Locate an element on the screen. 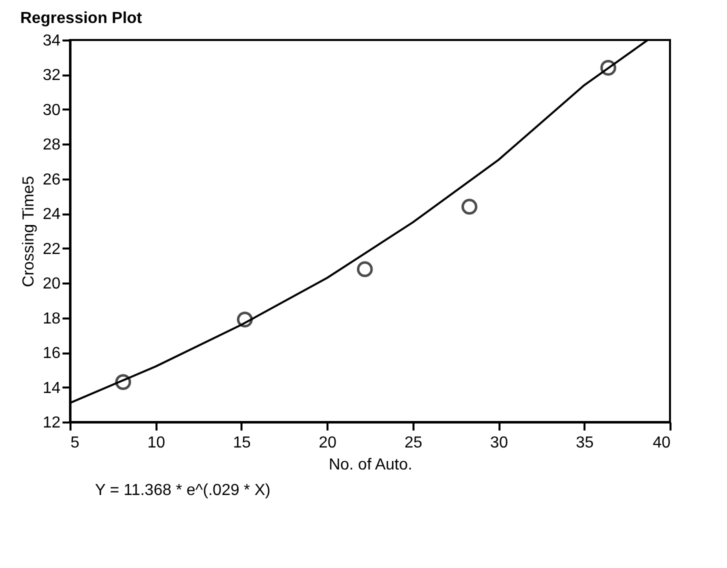  y-tick-label: 18 is located at coordinates (51, 319).